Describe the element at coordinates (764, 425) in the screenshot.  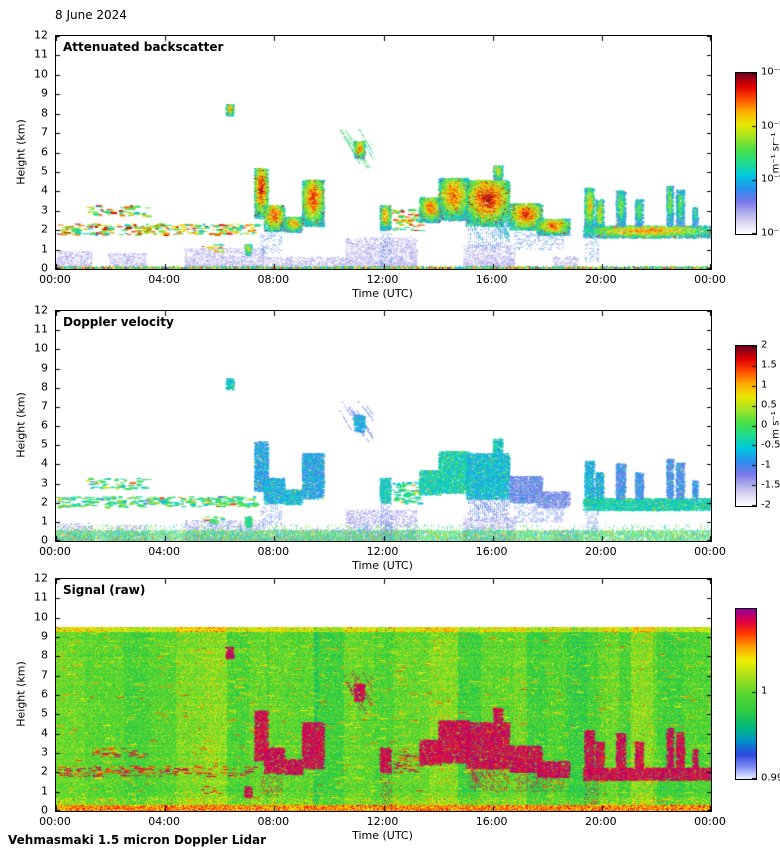
I see `colorbar-tick-label: 0` at that location.